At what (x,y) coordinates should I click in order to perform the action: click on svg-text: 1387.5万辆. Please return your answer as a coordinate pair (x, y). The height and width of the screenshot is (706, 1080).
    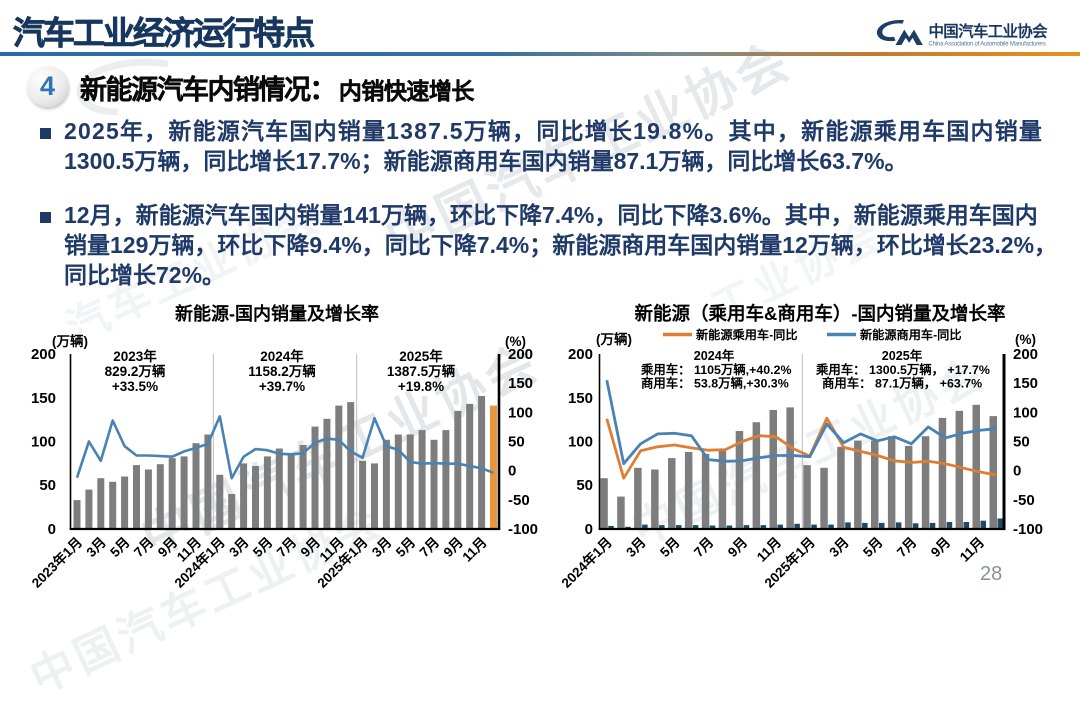
    Looking at the image, I should click on (421, 371).